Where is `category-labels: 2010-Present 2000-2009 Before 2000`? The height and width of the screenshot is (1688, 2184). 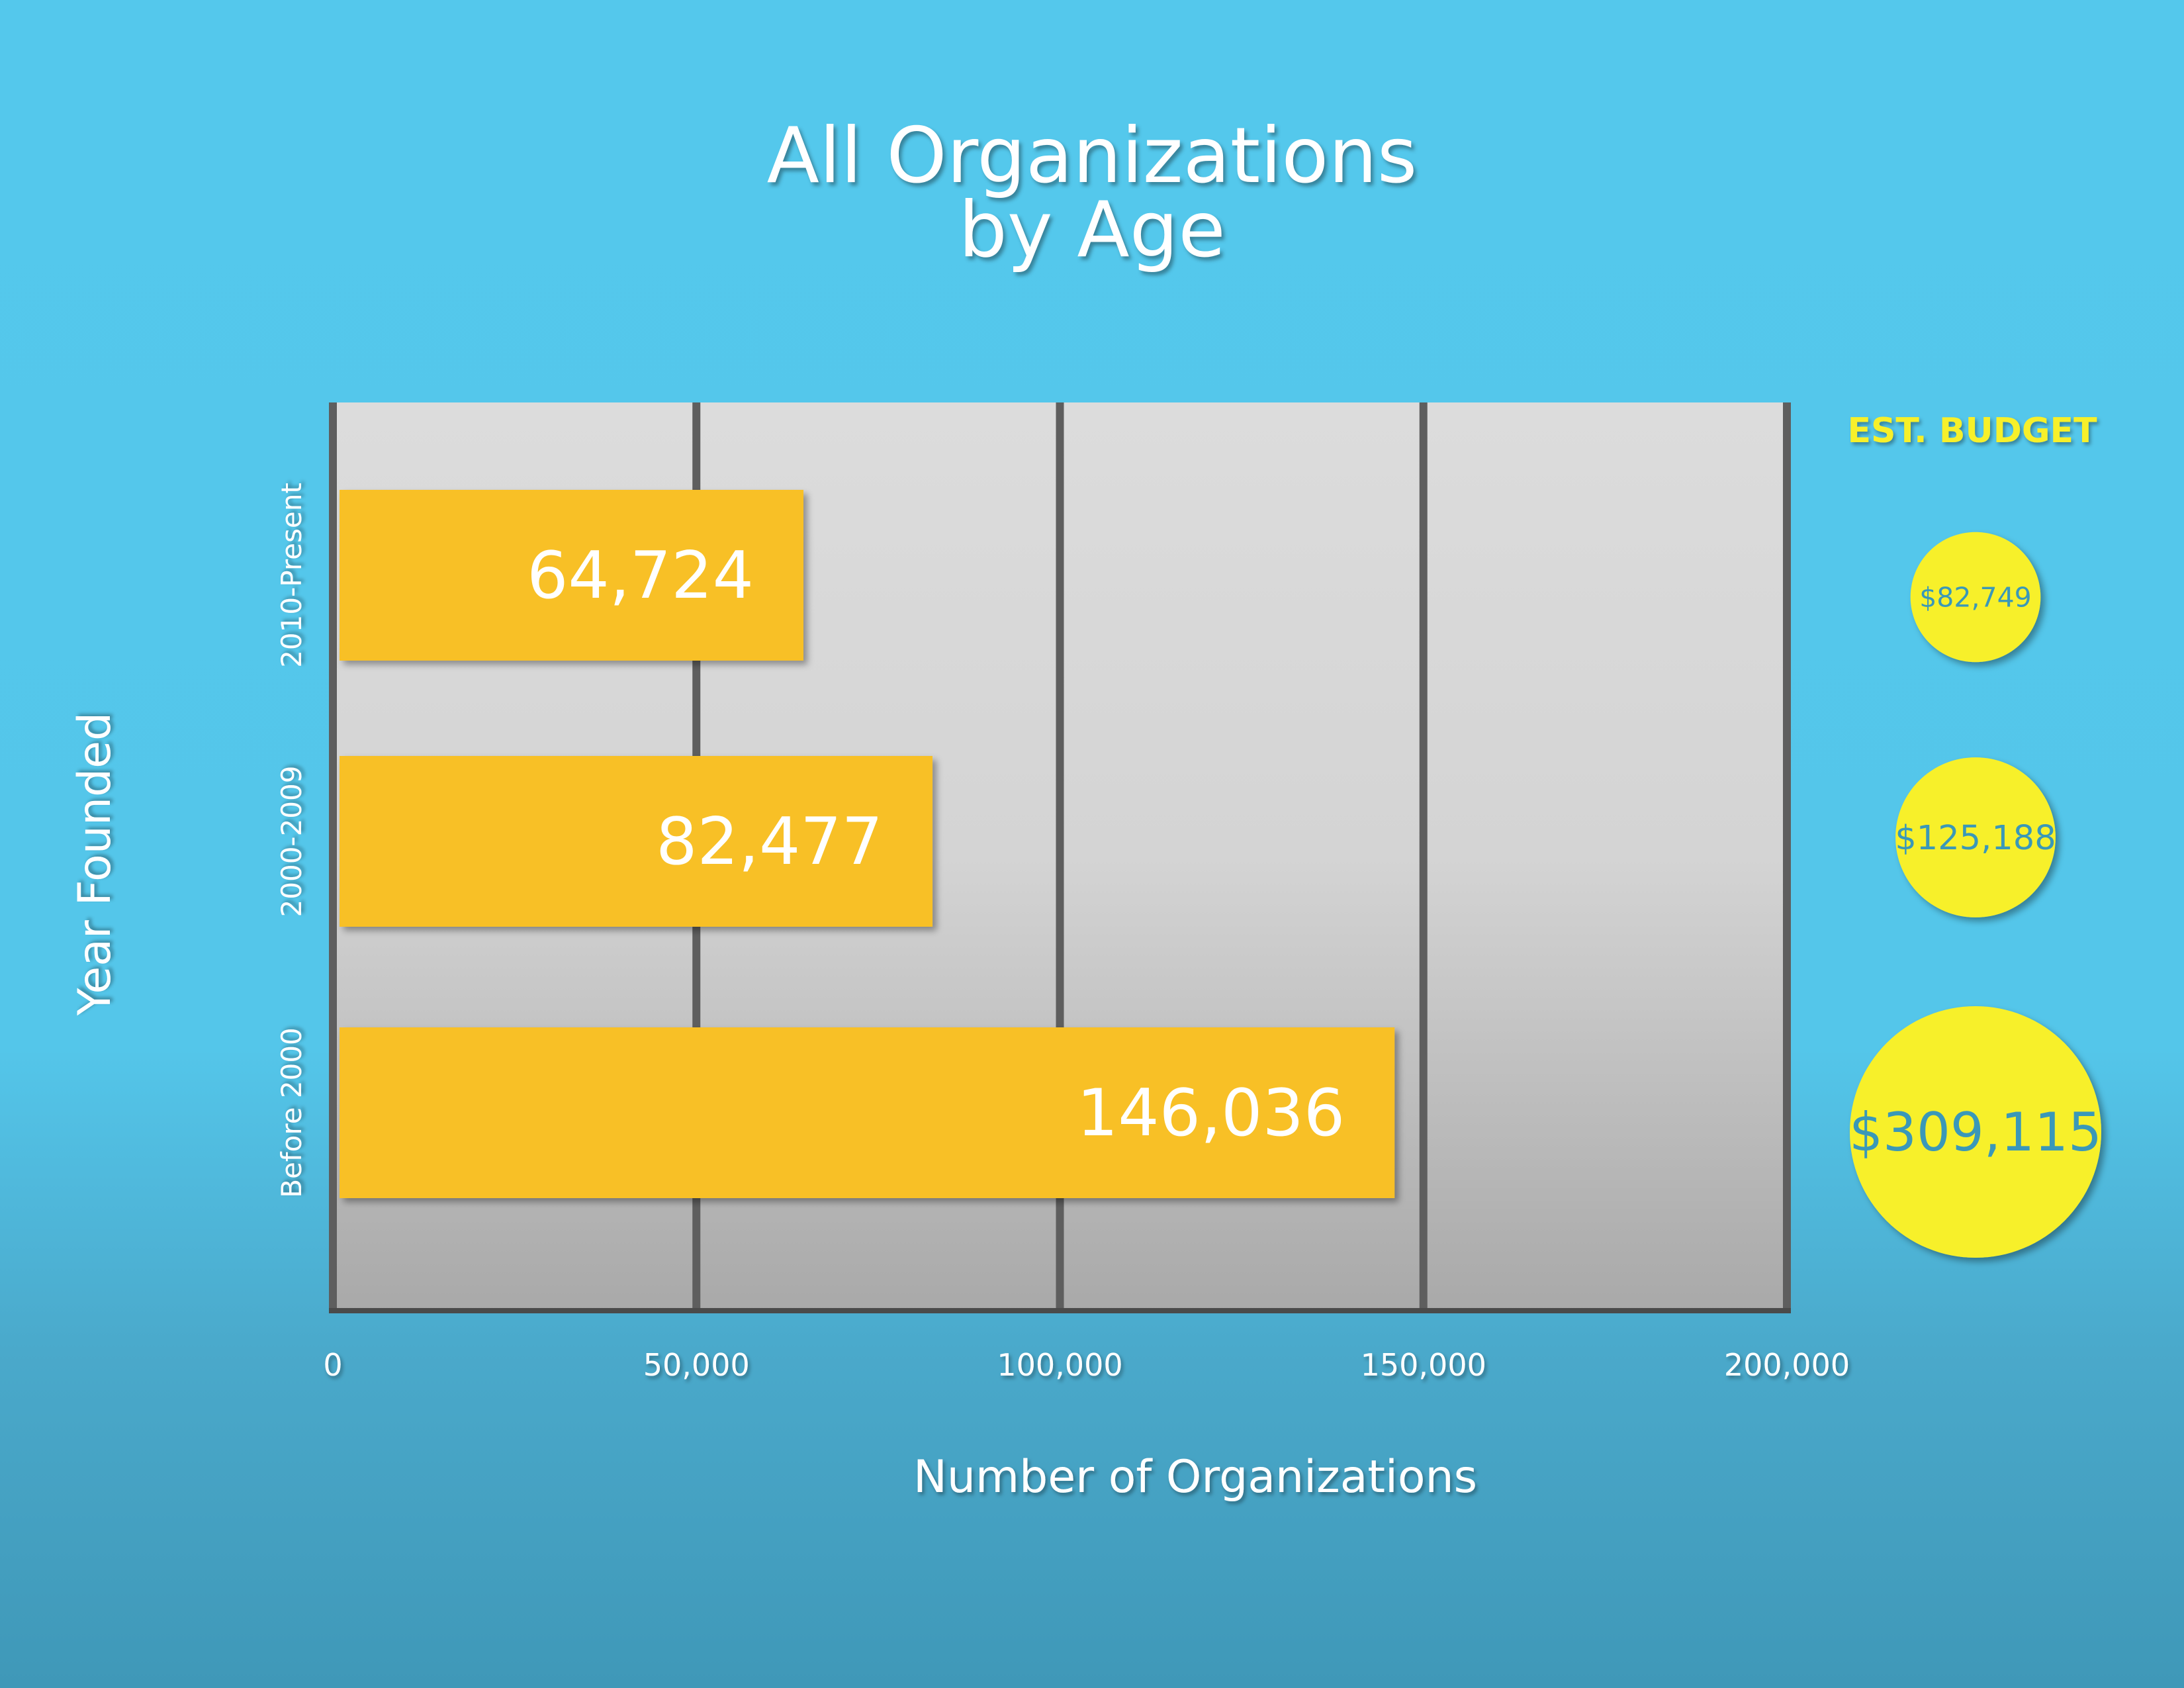 category-labels: 2010-Present 2000-2009 Before 2000 is located at coordinates (291, 840).